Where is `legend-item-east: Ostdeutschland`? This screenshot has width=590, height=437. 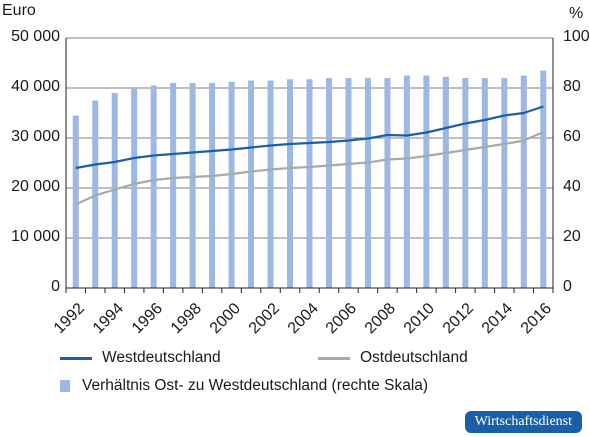
legend-item-east: Ostdeutschland is located at coordinates (393, 358).